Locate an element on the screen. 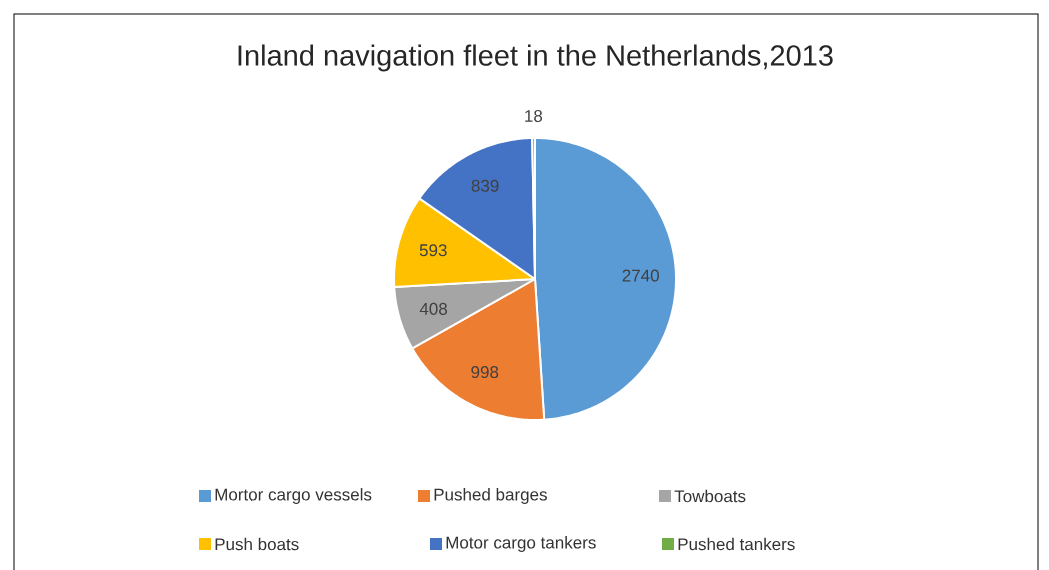 This screenshot has height=570, width=1049. data-label: 18 is located at coordinates (534, 116).